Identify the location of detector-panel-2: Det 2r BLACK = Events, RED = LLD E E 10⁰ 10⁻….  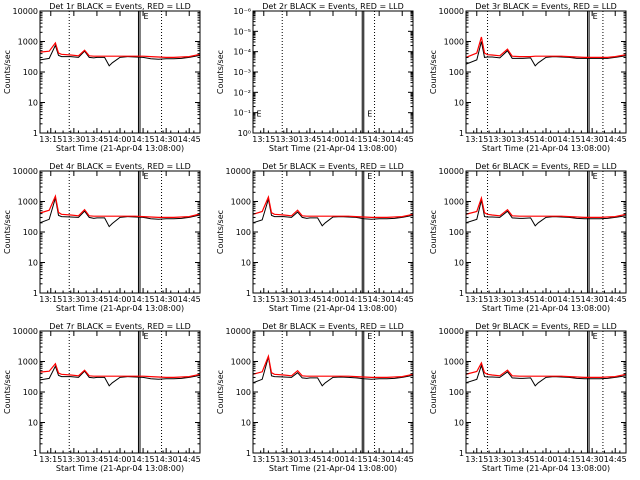
(315, 77).